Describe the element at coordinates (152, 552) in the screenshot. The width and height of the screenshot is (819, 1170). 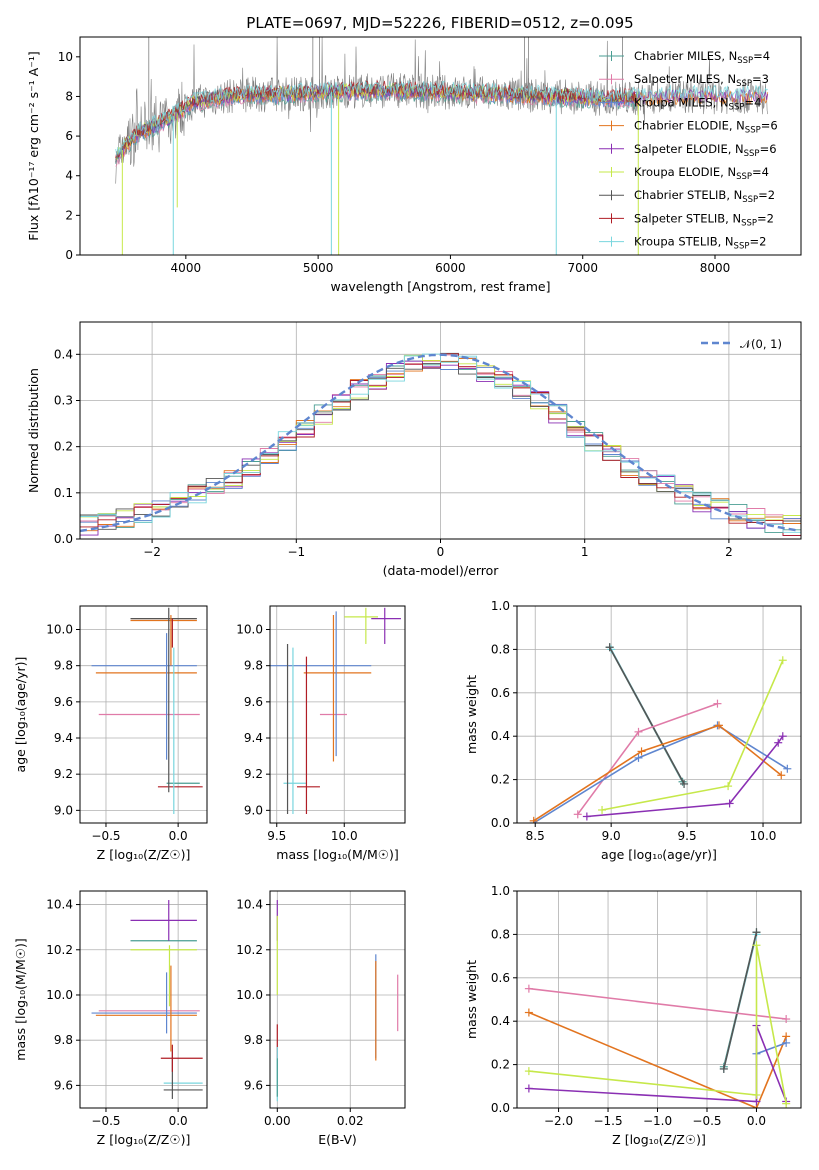
I see `x-tick-label: −2` at that location.